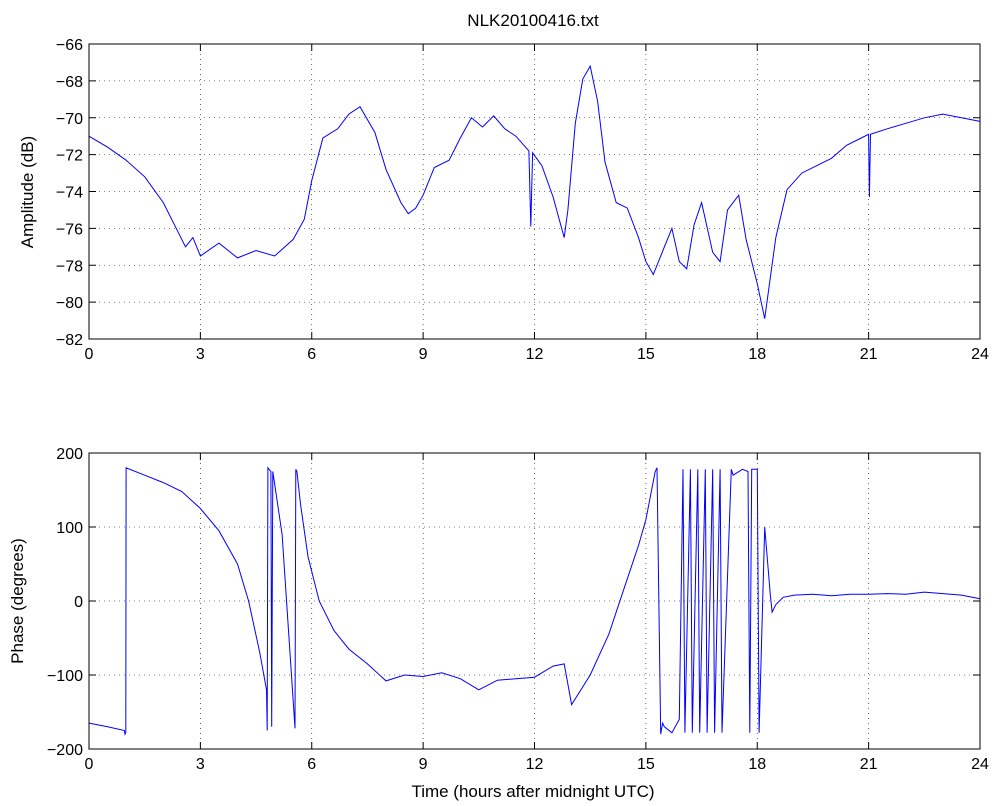 The width and height of the screenshot is (998, 806). What do you see at coordinates (535, 764) in the screenshot?
I see `phase-x-tick-label: 12` at bounding box center [535, 764].